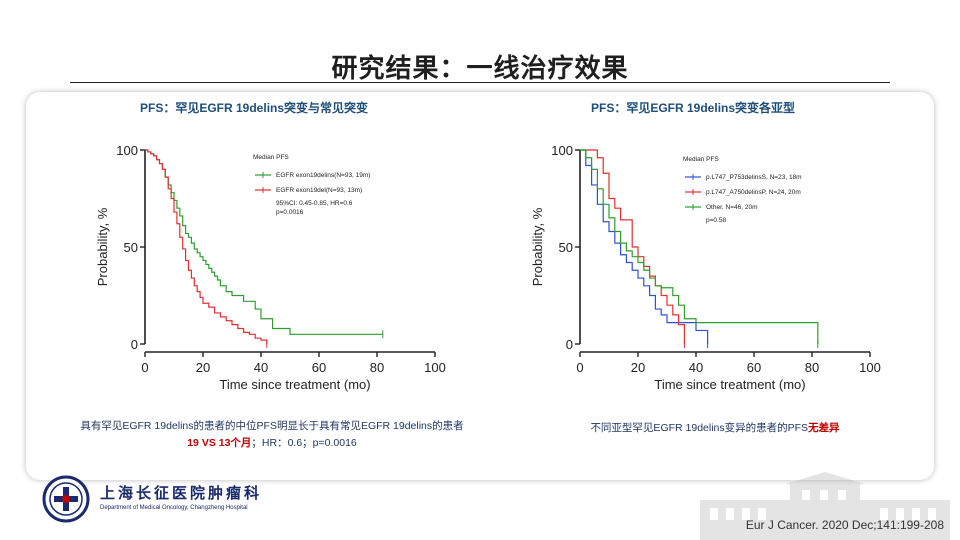  Describe the element at coordinates (480, 69) in the screenshot. I see `slide-title: 研究结果：一线治疗效果` at that location.